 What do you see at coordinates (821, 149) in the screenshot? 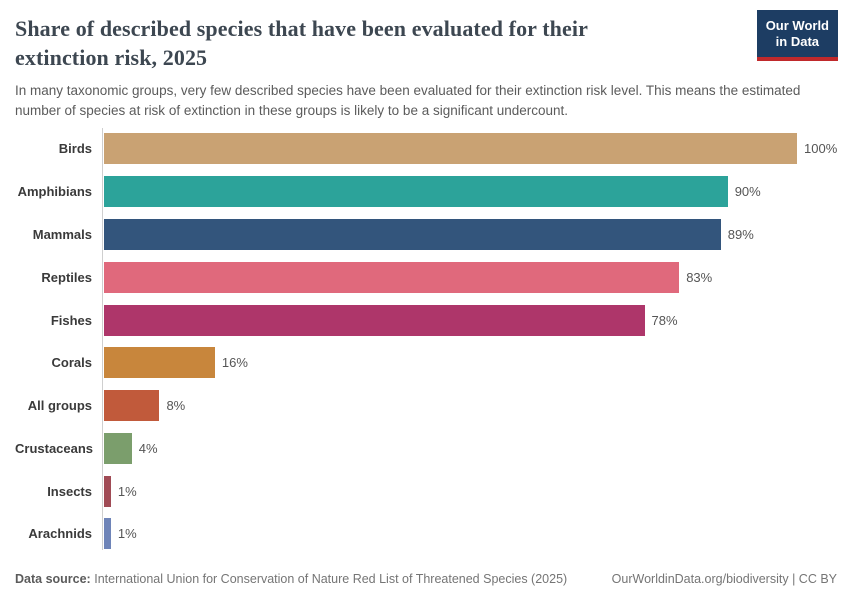
I see `value-label: 100%` at bounding box center [821, 149].